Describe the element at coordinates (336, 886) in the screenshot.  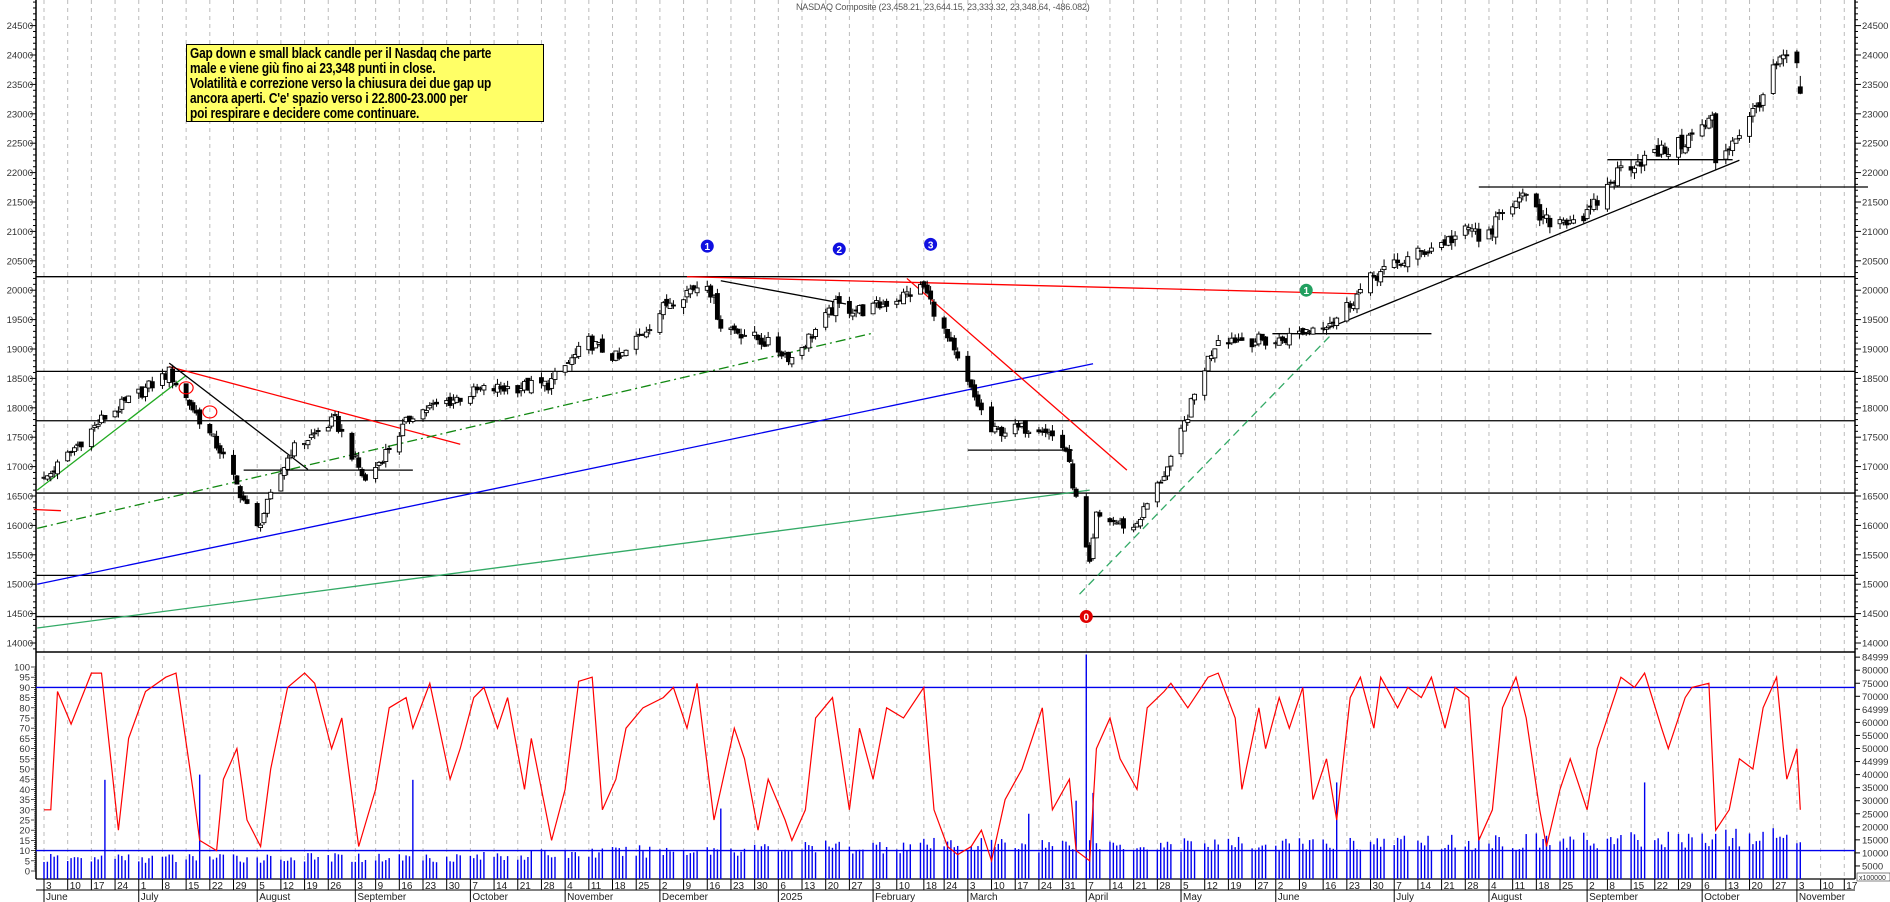
I see `x-tick-label: 26` at that location.